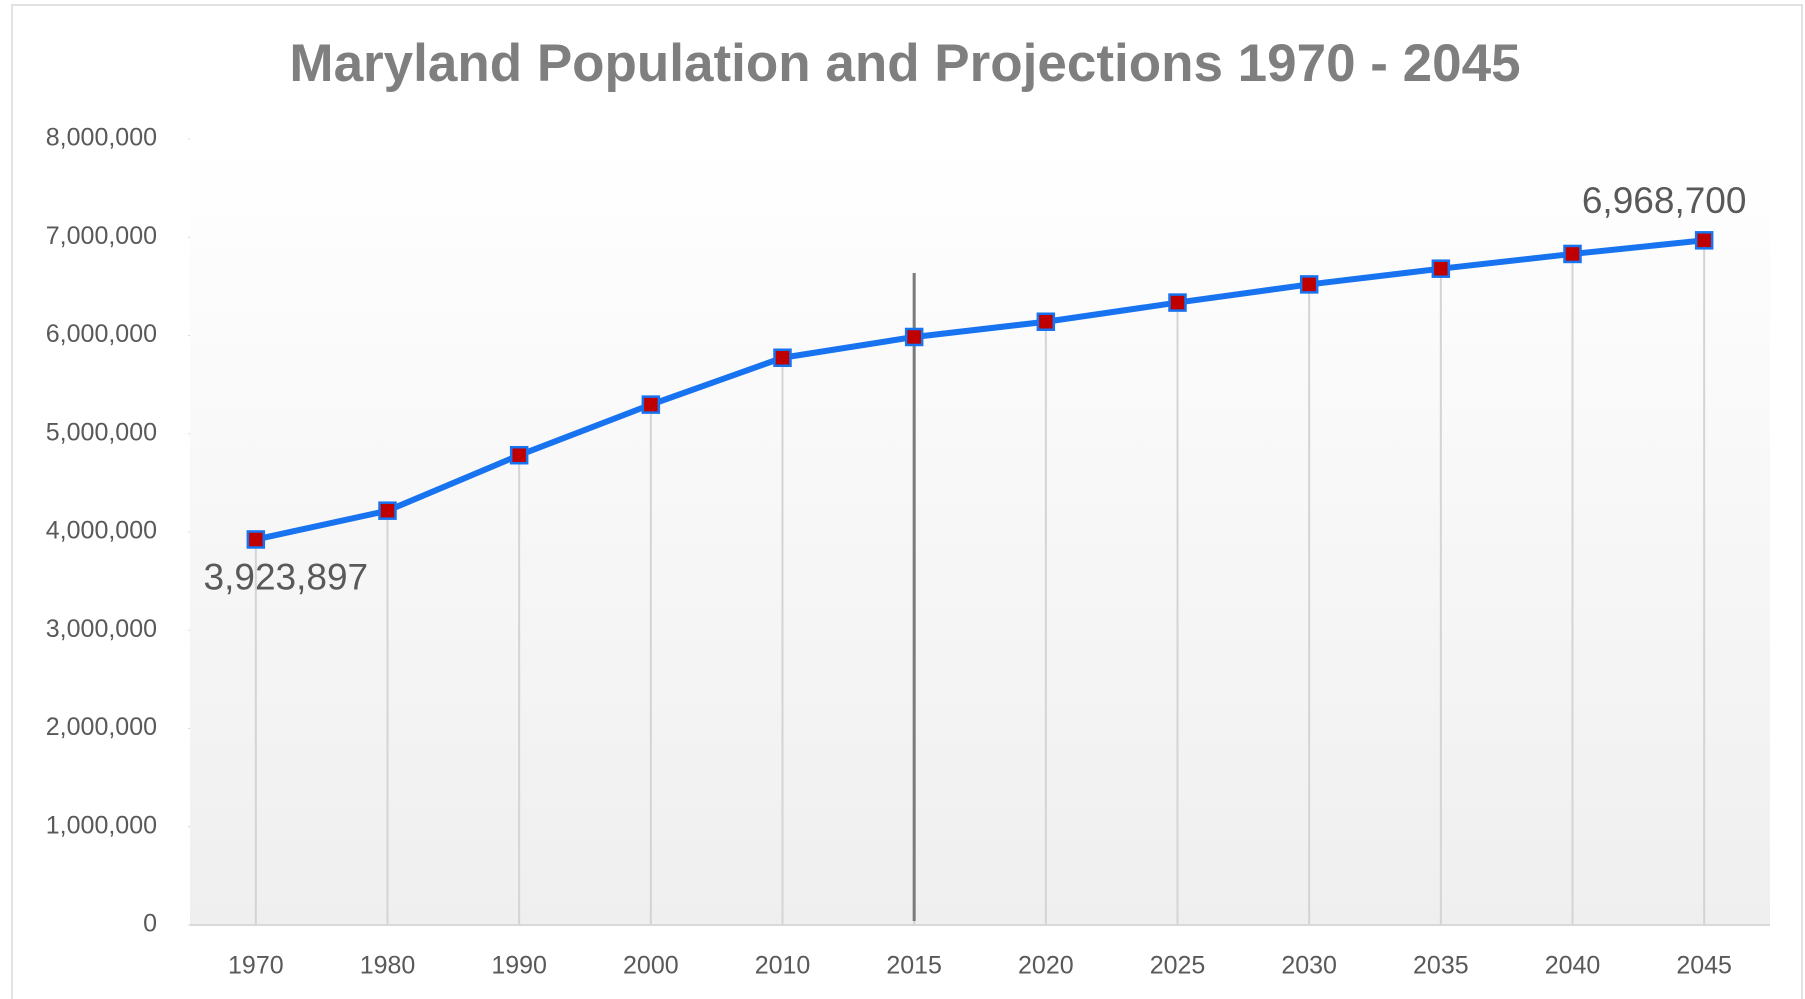  Describe the element at coordinates (1046, 966) in the screenshot. I see `x-tick-label: 2020` at that location.